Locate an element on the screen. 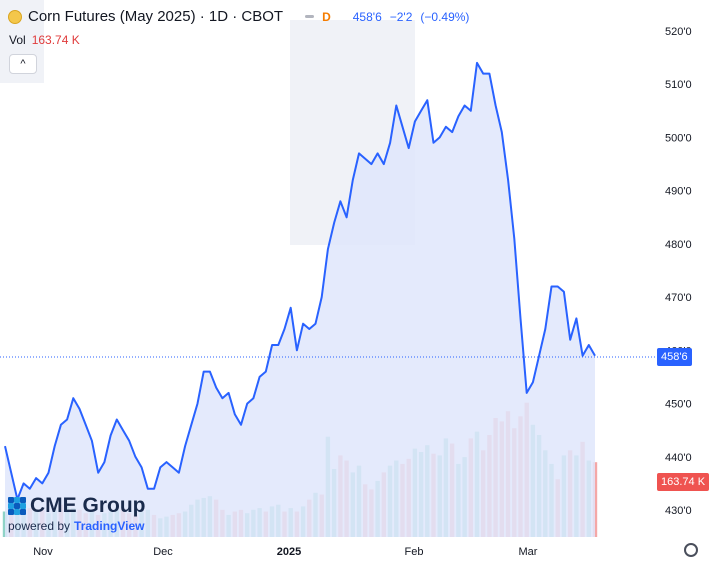 The width and height of the screenshot is (720, 563). chevron-up-icon: ^ is located at coordinates (23, 64).